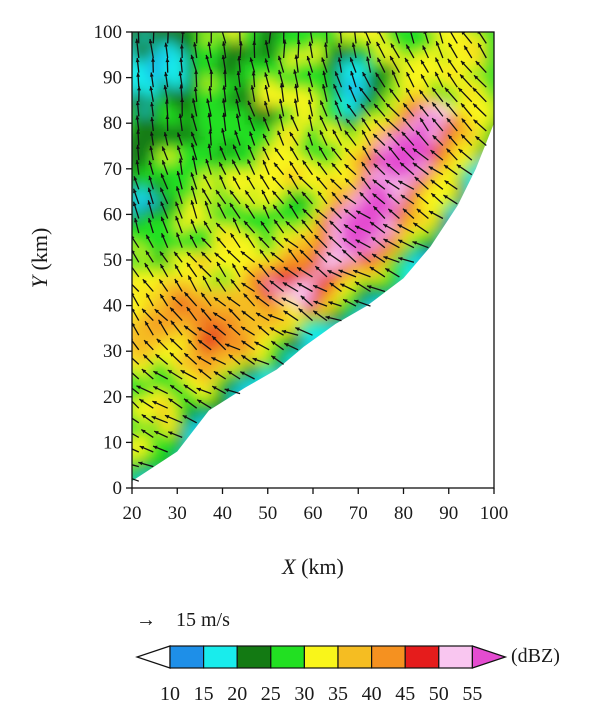  Describe the element at coordinates (203, 620) in the screenshot. I see `reference-vector-label: 15 m/s` at that location.